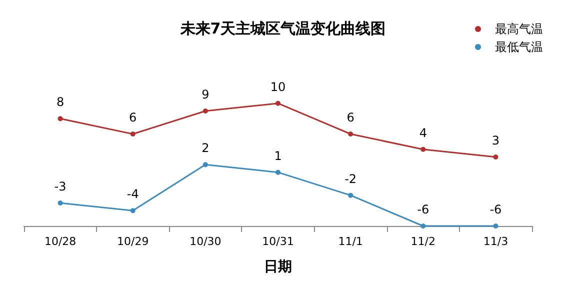 The height and width of the screenshot is (290, 566). Describe the element at coordinates (133, 241) in the screenshot. I see `x-tick-label: 10/29` at that location.